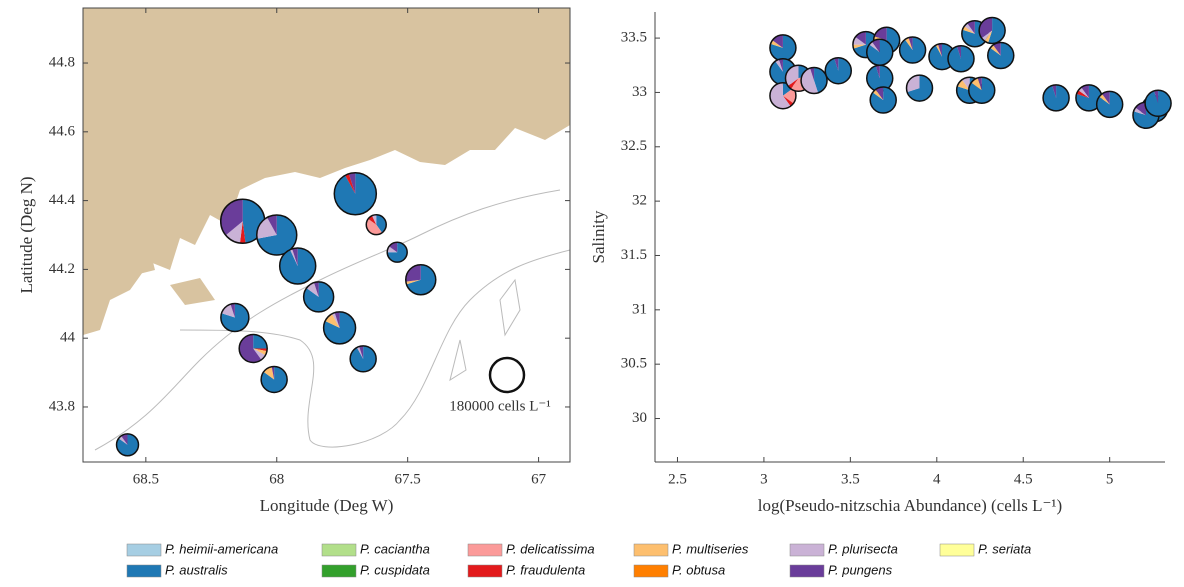  What do you see at coordinates (639, 92) in the screenshot?
I see `y-tick-label: 33` at bounding box center [639, 92].